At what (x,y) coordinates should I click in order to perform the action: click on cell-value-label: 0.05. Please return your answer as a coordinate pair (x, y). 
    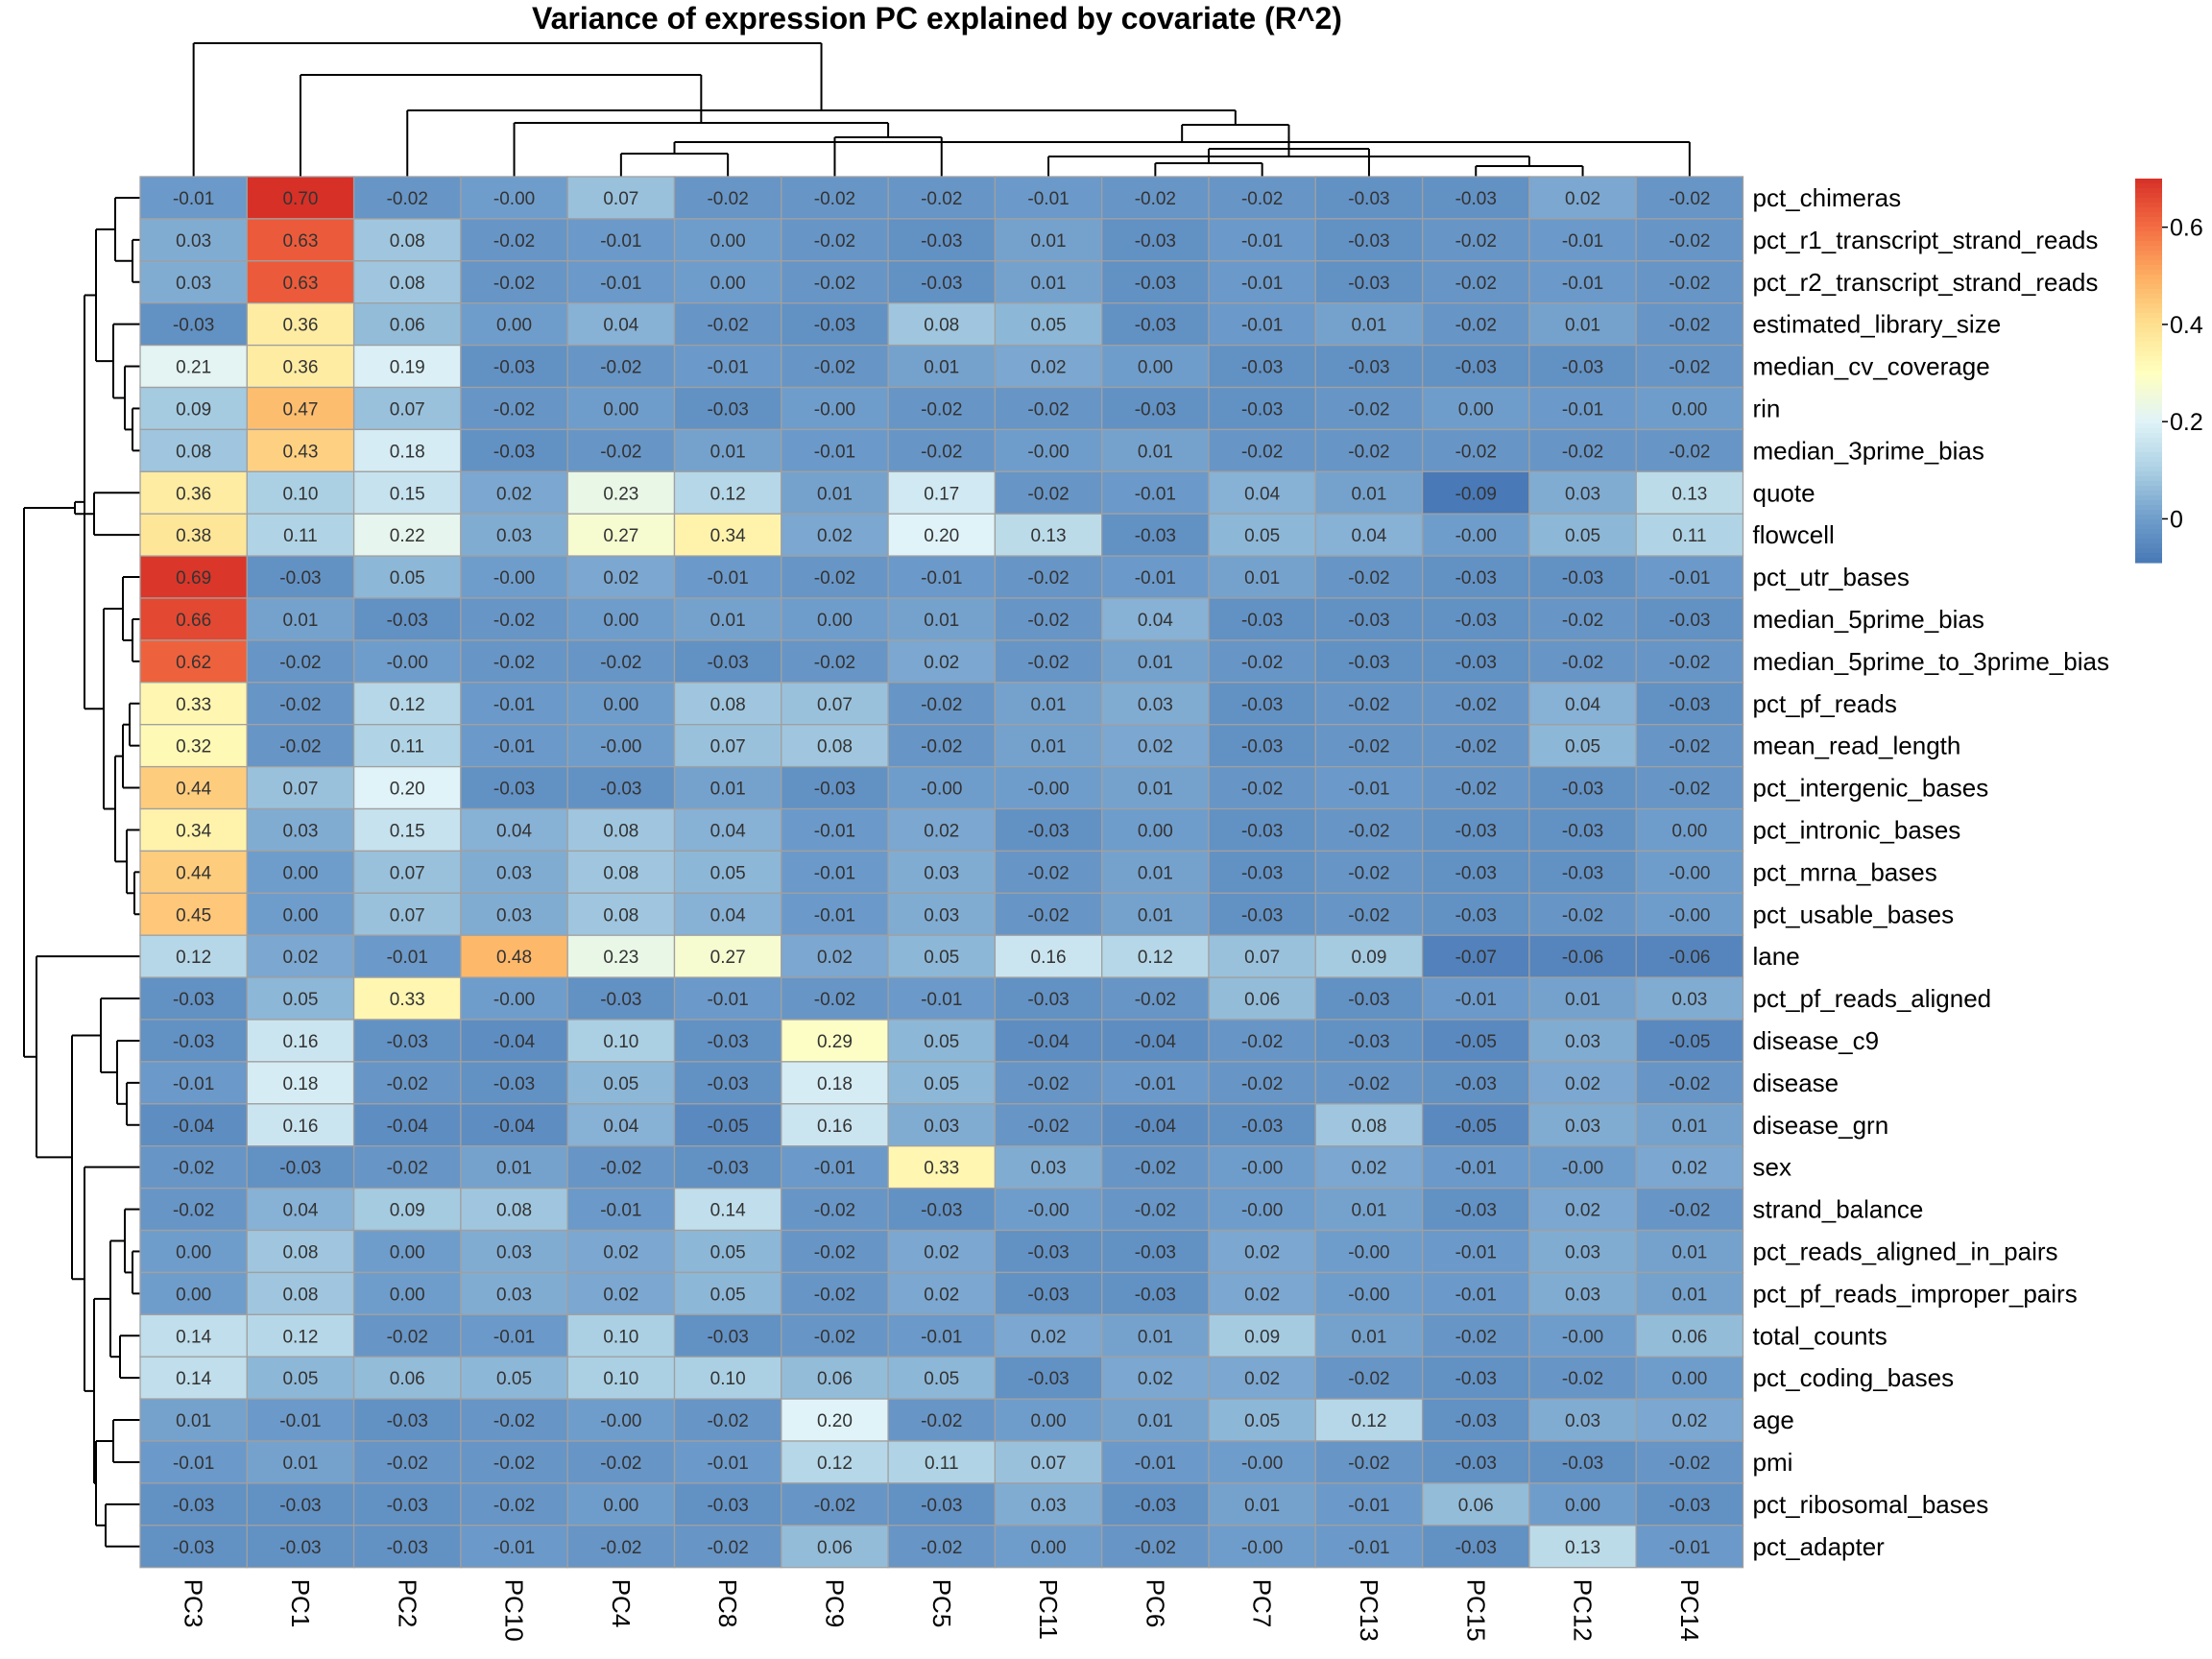
    Looking at the image, I should click on (941, 958).